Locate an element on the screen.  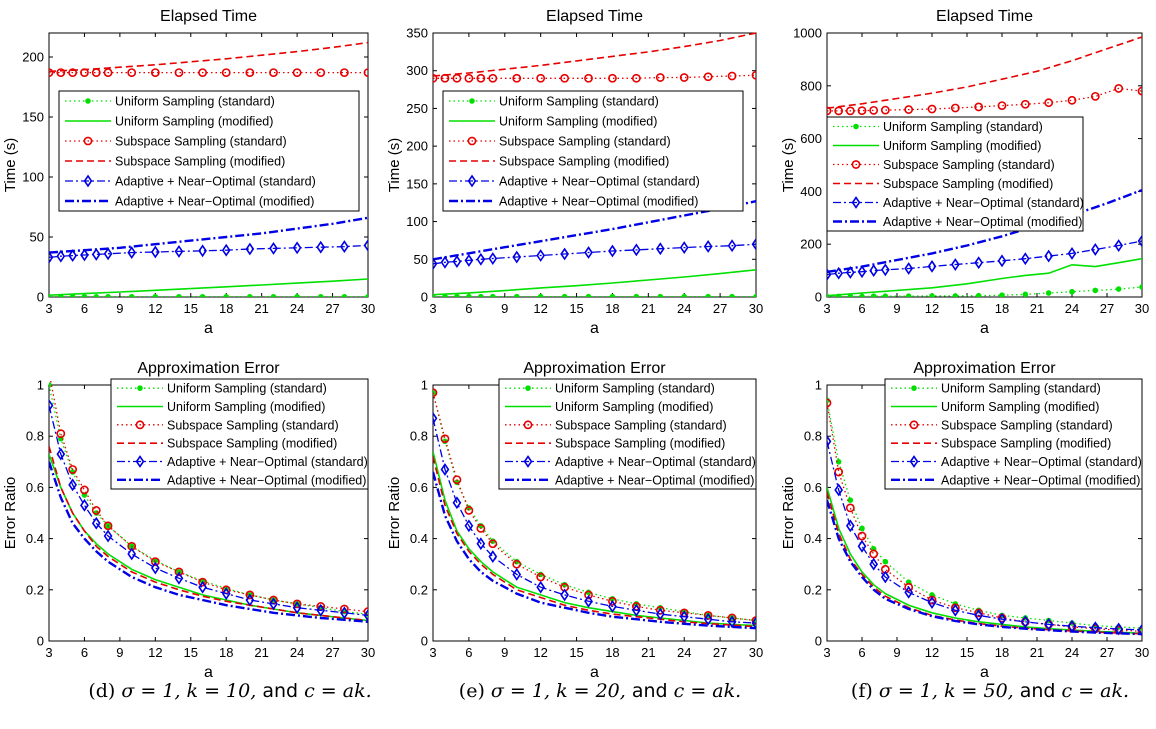
x-tick-label: 15 is located at coordinates (967, 308).